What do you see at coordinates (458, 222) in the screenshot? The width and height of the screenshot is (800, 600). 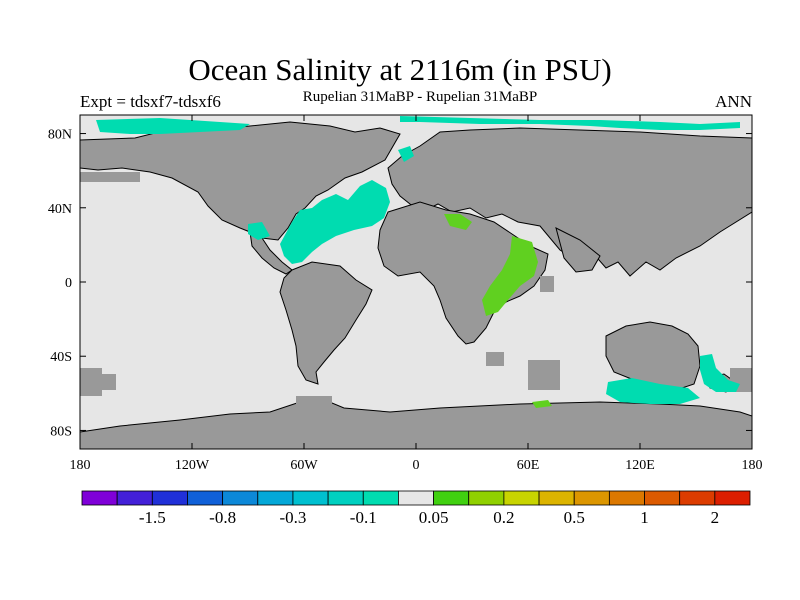 I see `mediterranean-anomaly` at bounding box center [458, 222].